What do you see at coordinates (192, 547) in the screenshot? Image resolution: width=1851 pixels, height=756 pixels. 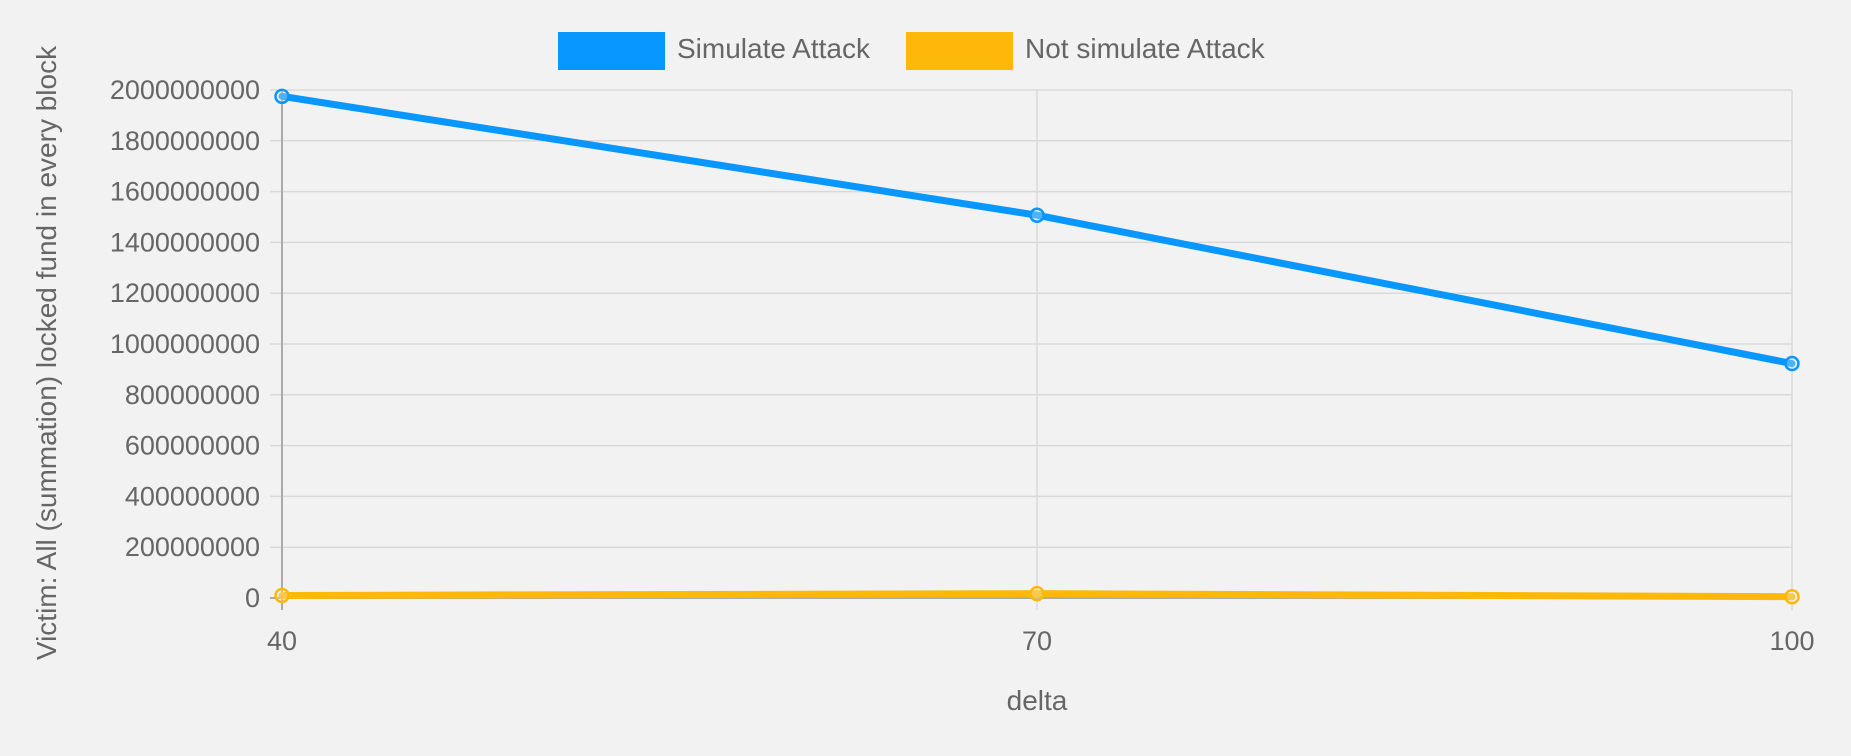 I see `y-tick-label: 200000000` at bounding box center [192, 547].